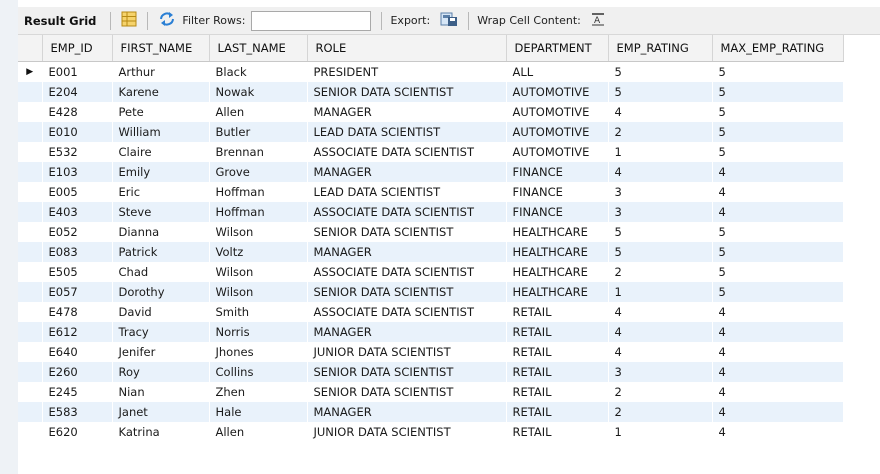 The image size is (880, 474). Describe the element at coordinates (258, 132) in the screenshot. I see `cell-last-name: Butler` at that location.